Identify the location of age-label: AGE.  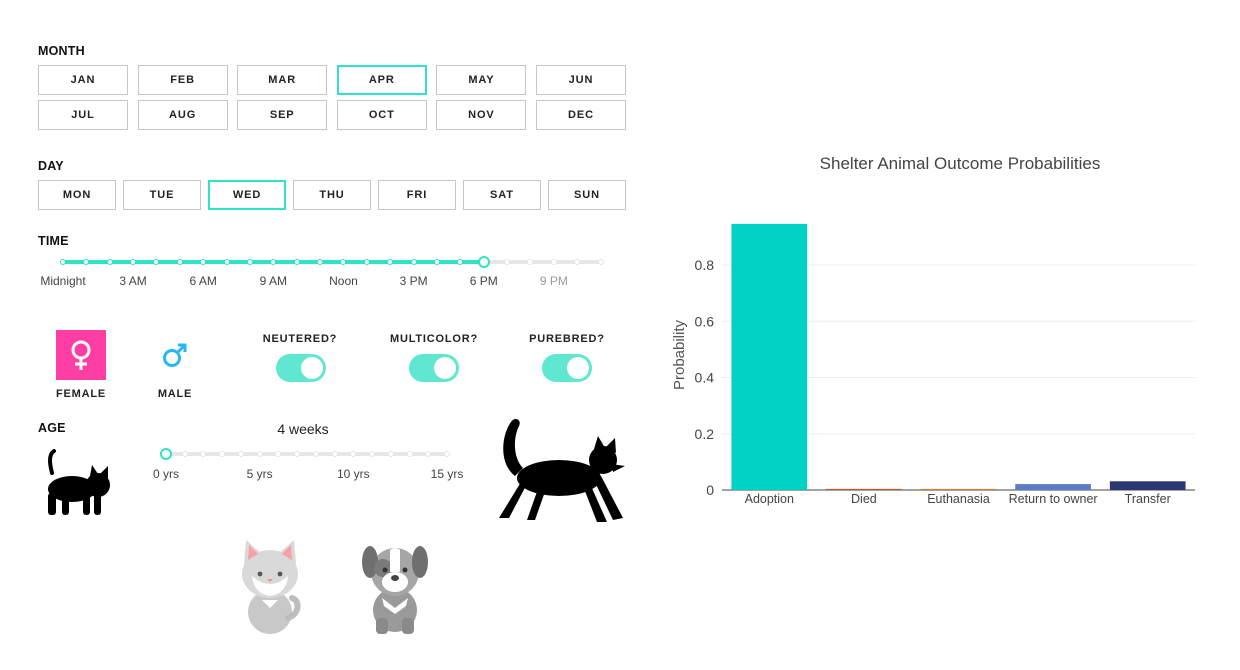
(52, 428).